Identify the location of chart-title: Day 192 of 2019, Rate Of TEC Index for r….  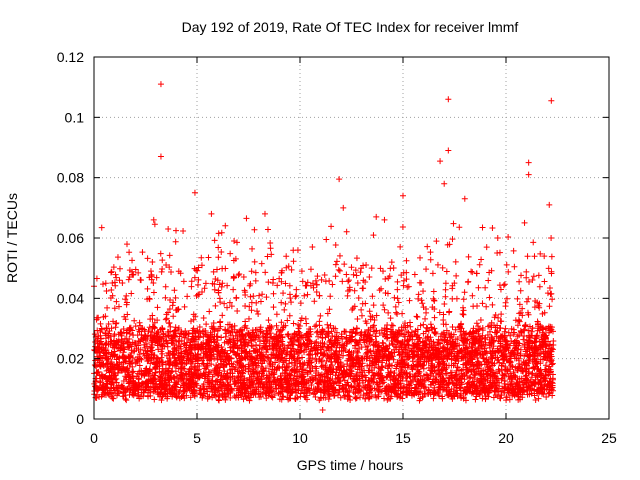
(350, 27).